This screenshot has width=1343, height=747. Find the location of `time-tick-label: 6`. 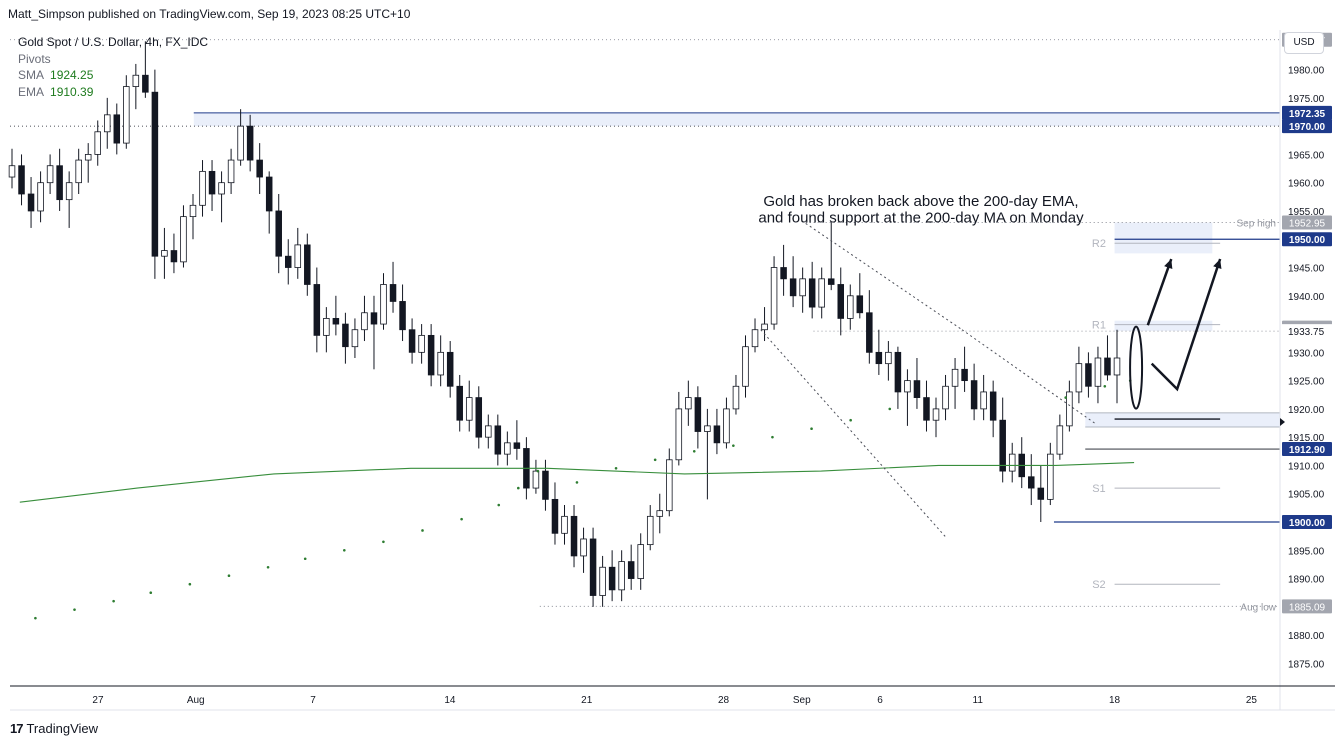

time-tick-label: 6 is located at coordinates (880, 700).